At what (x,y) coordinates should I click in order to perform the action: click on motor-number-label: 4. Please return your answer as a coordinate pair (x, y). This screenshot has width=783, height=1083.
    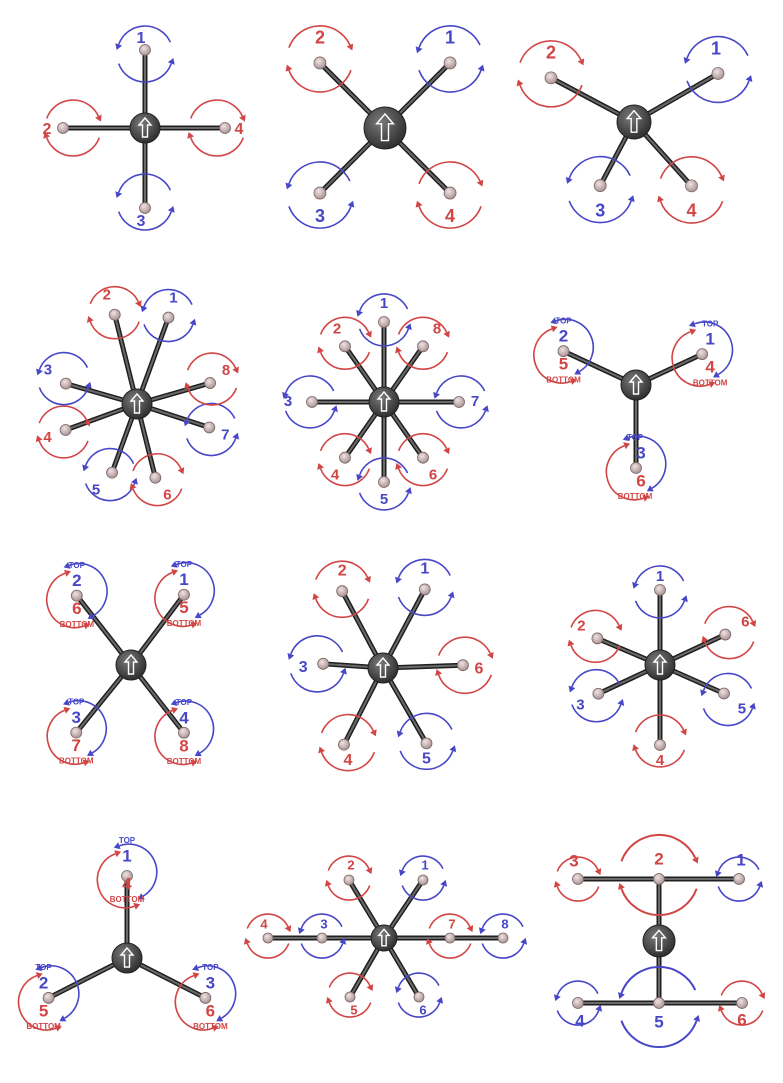
    Looking at the image, I should click on (692, 211).